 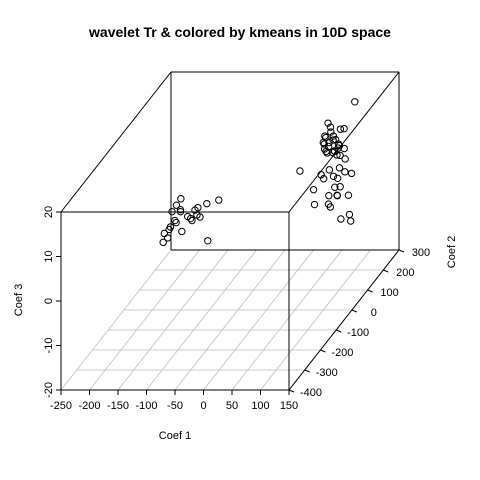 What do you see at coordinates (118, 406) in the screenshot?
I see `x-tick-label: -150` at bounding box center [118, 406].